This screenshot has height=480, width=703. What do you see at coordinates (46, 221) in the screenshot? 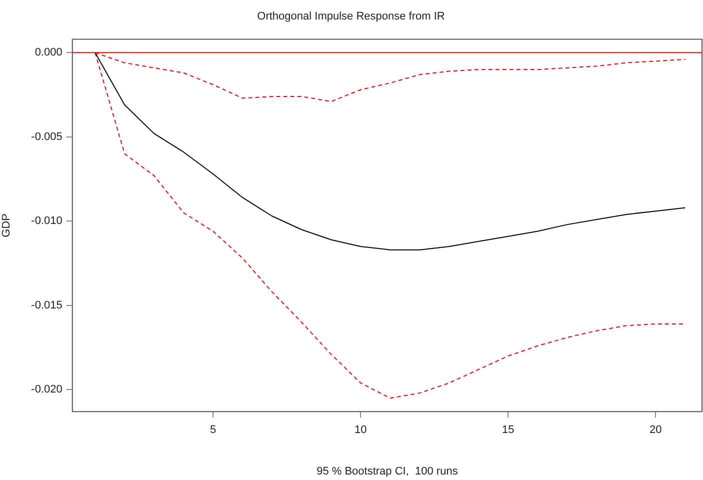
I see `y-tick-label: -0.010` at bounding box center [46, 221].